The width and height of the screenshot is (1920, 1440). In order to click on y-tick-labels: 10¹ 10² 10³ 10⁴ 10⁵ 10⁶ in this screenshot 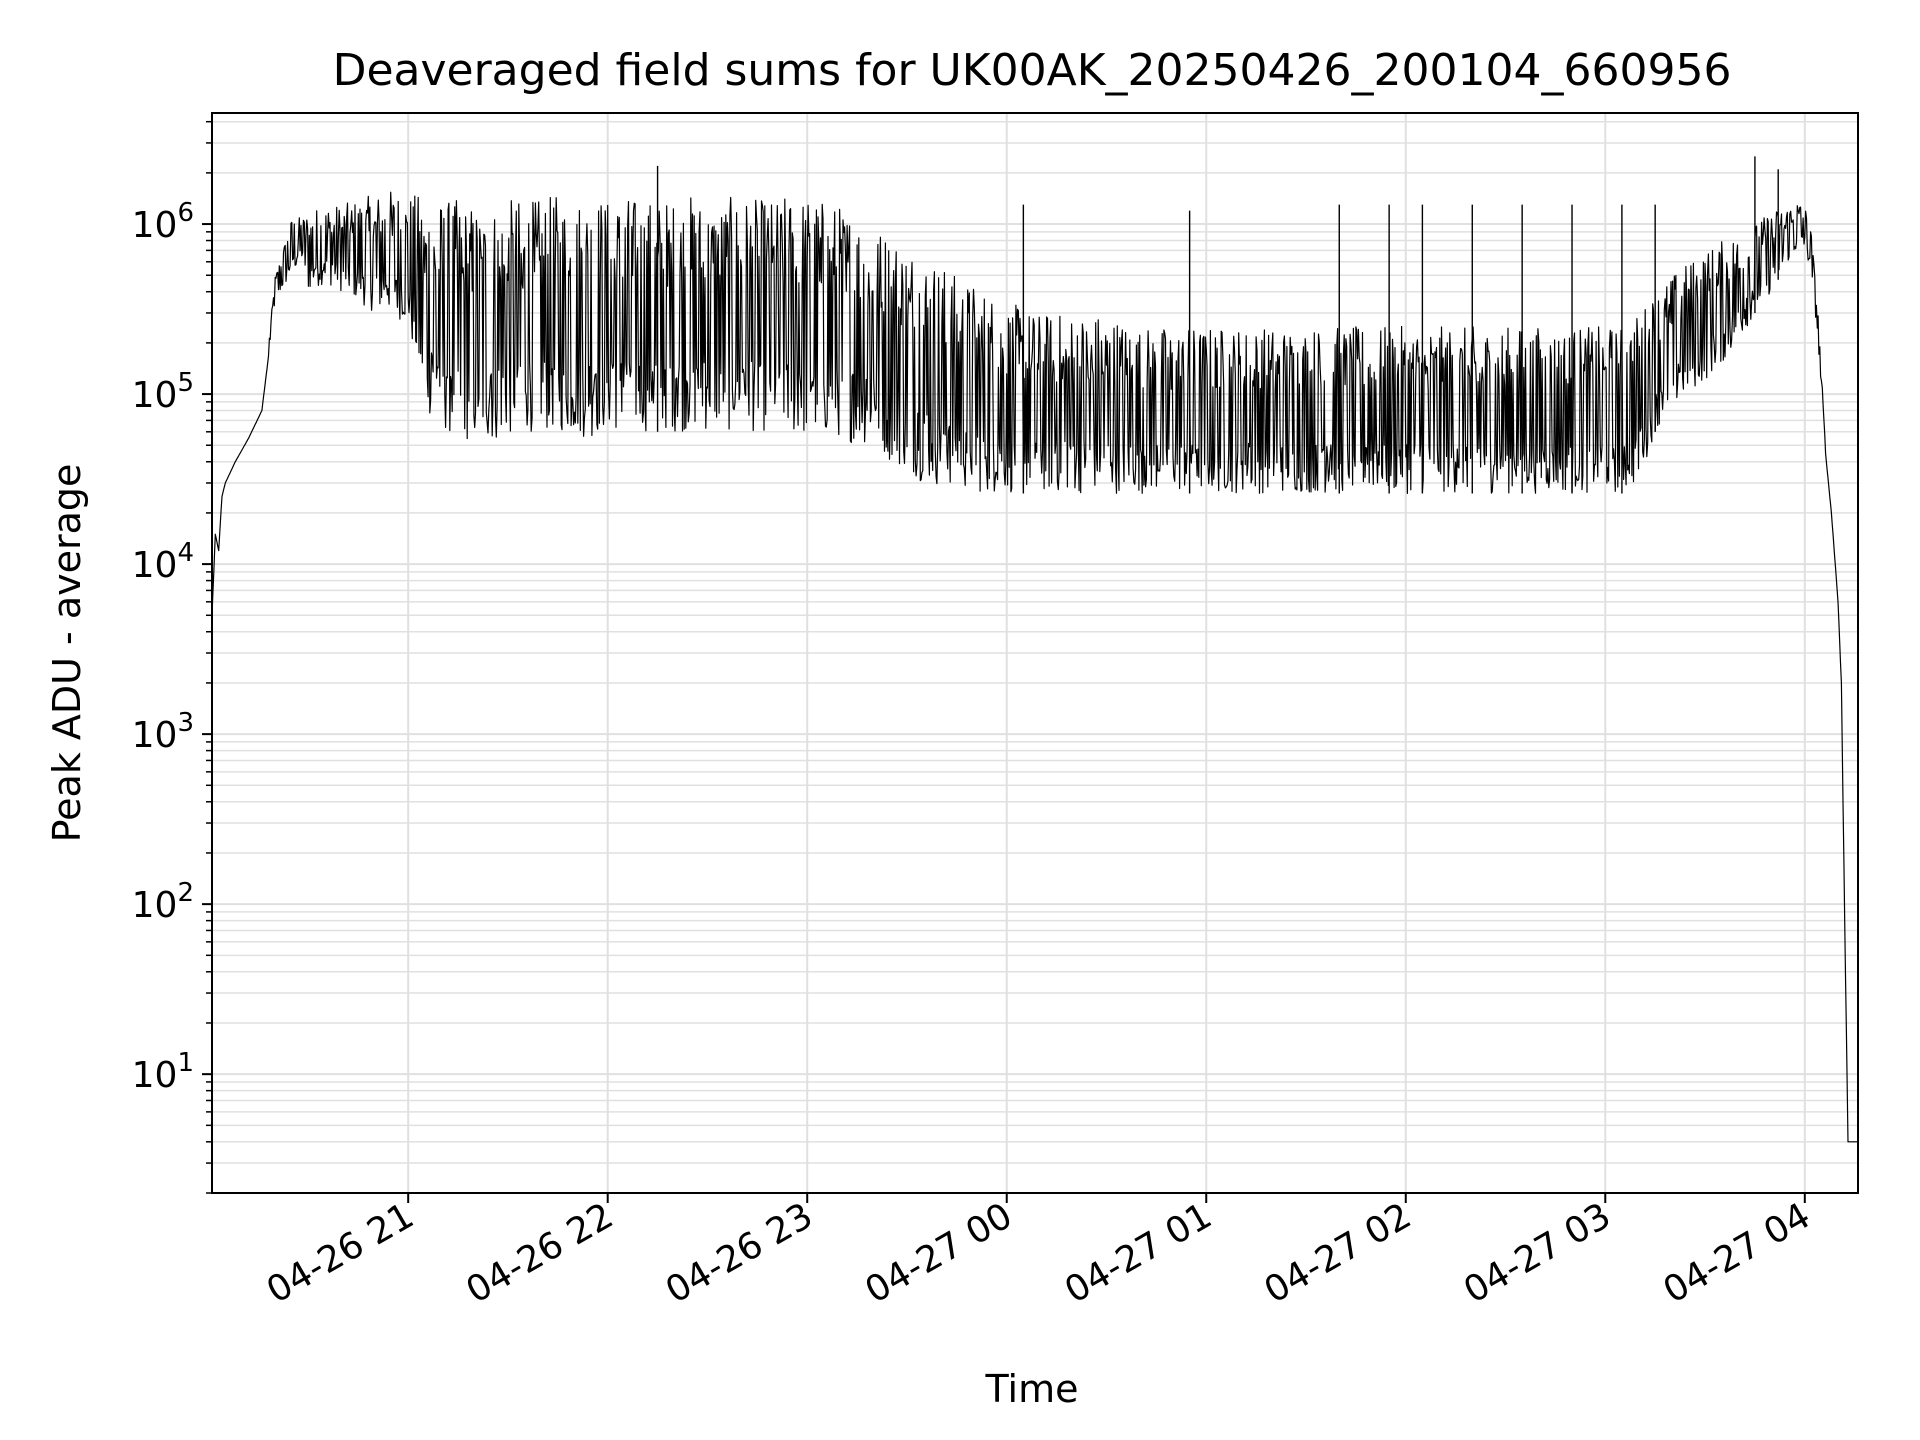, I will do `click(163, 647)`.